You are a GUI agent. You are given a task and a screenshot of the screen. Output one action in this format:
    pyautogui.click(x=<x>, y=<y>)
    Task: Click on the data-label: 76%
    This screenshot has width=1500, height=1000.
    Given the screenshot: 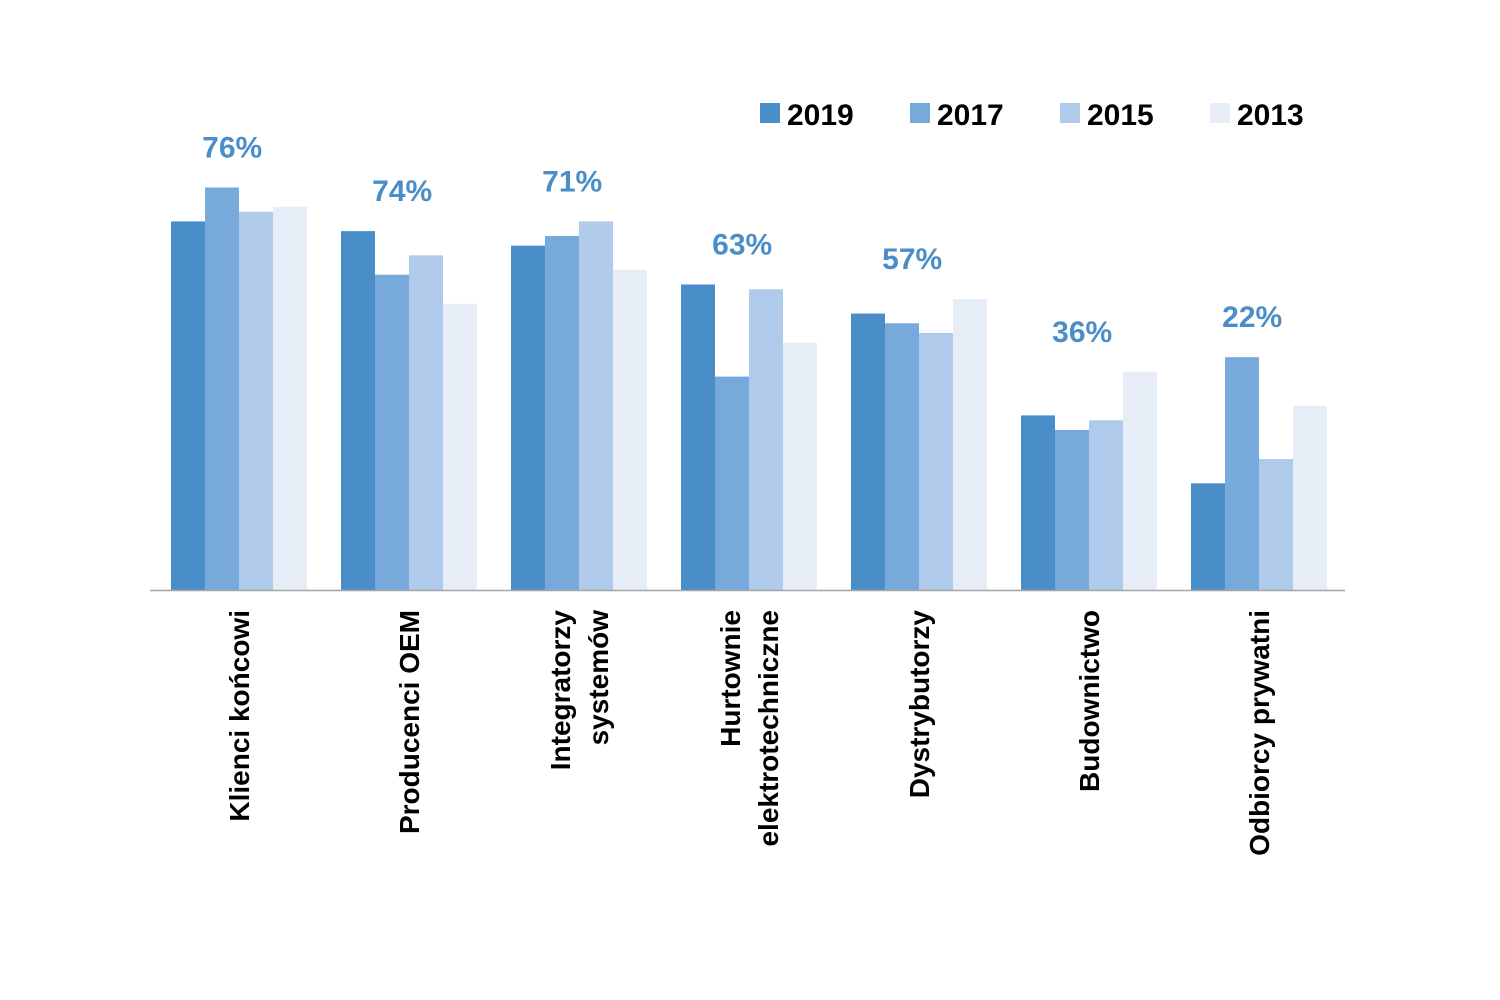 What is the action you would take?
    pyautogui.click(x=232, y=147)
    